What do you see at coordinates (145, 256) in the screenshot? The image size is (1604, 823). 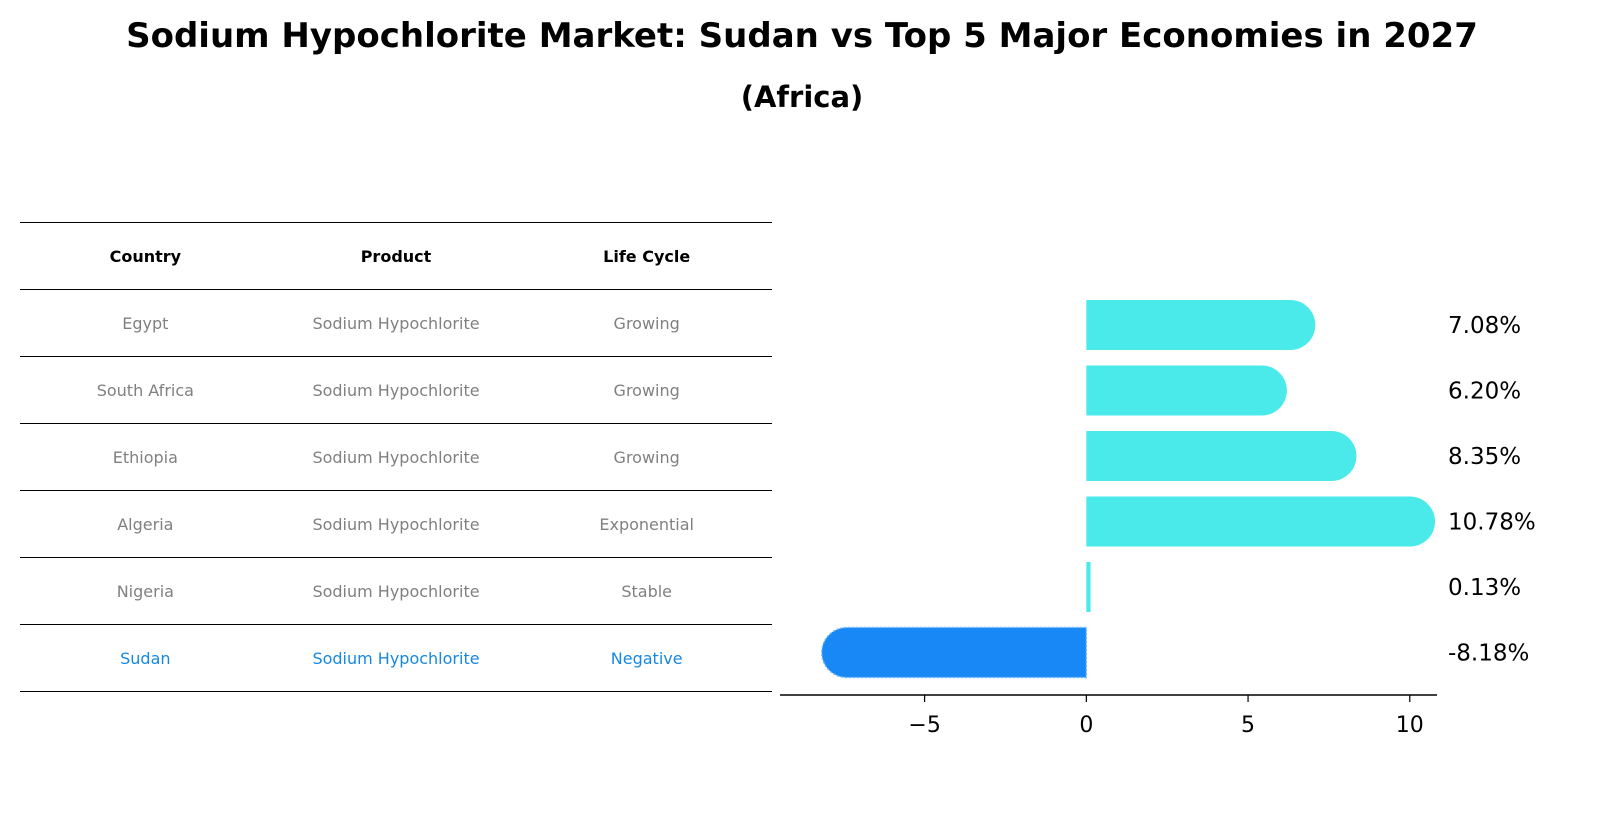 I see `header-country: Country` at bounding box center [145, 256].